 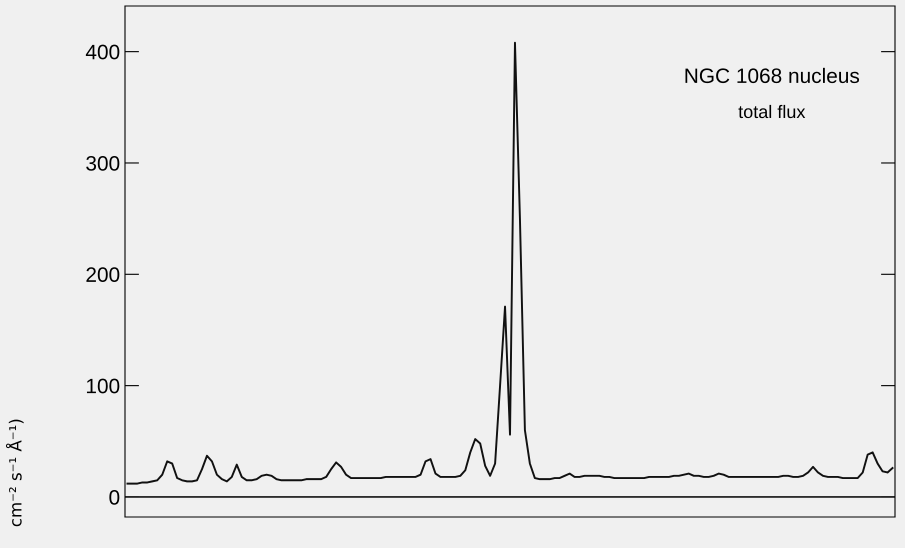 I want to click on y-tick-label: 100, so click(x=103, y=386).